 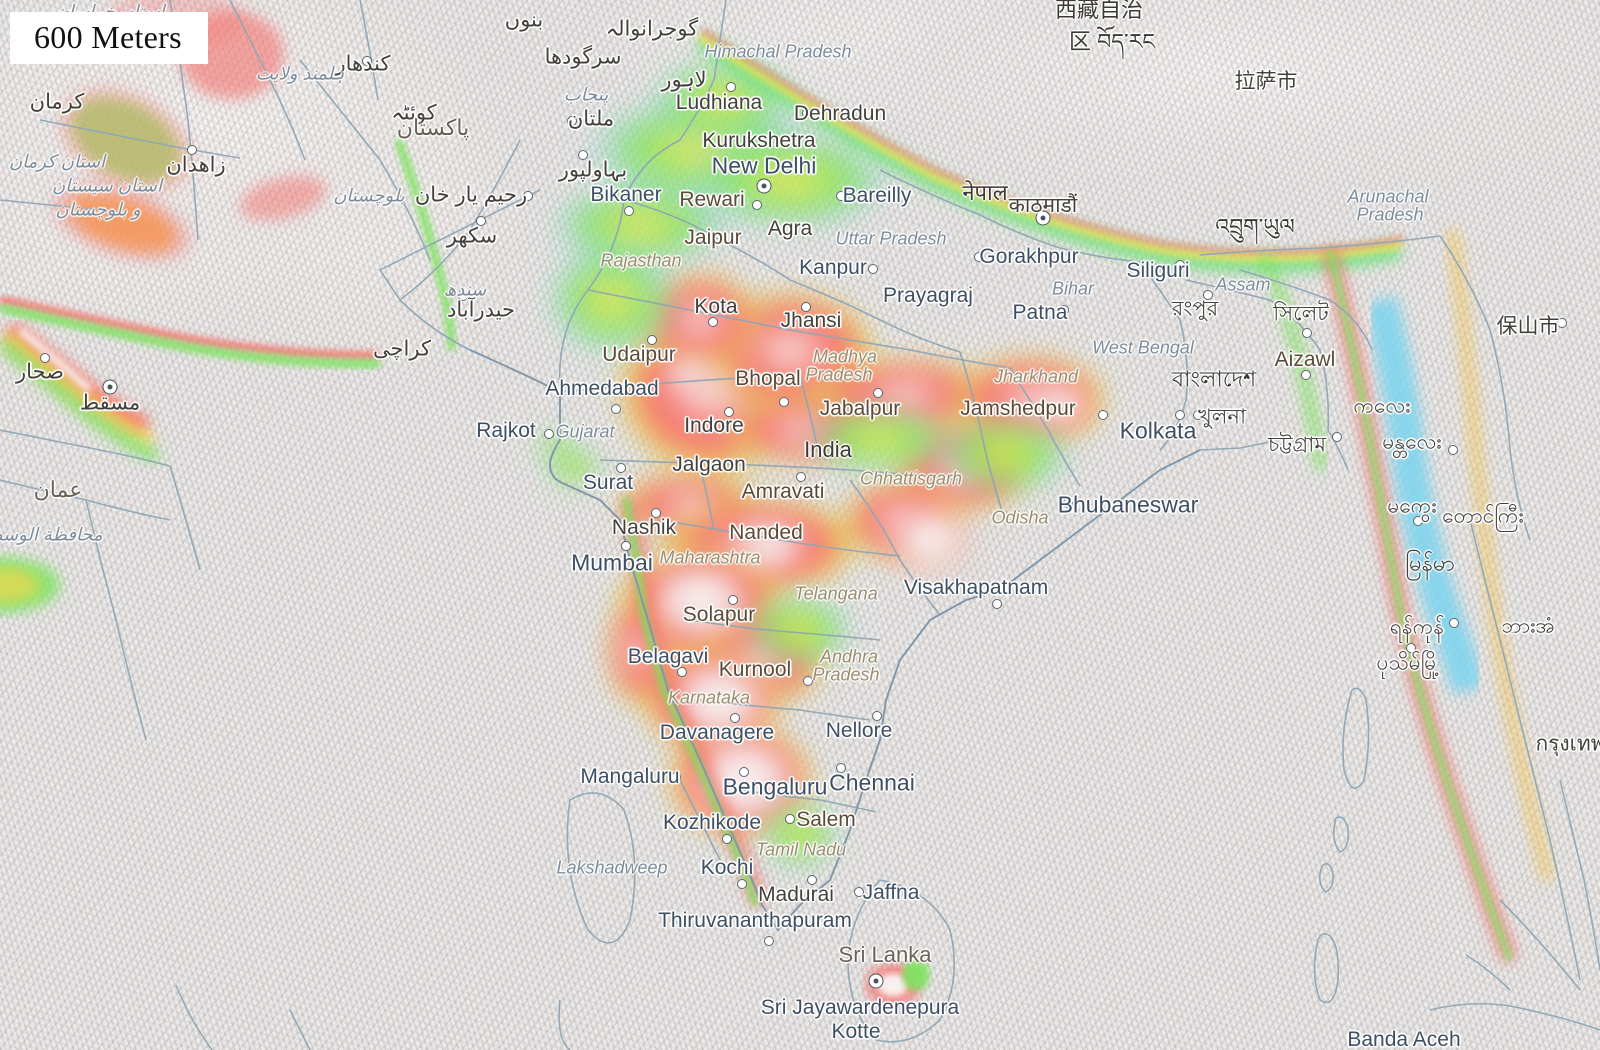 What do you see at coordinates (801, 477) in the screenshot?
I see `city-marker-amravati` at bounding box center [801, 477].